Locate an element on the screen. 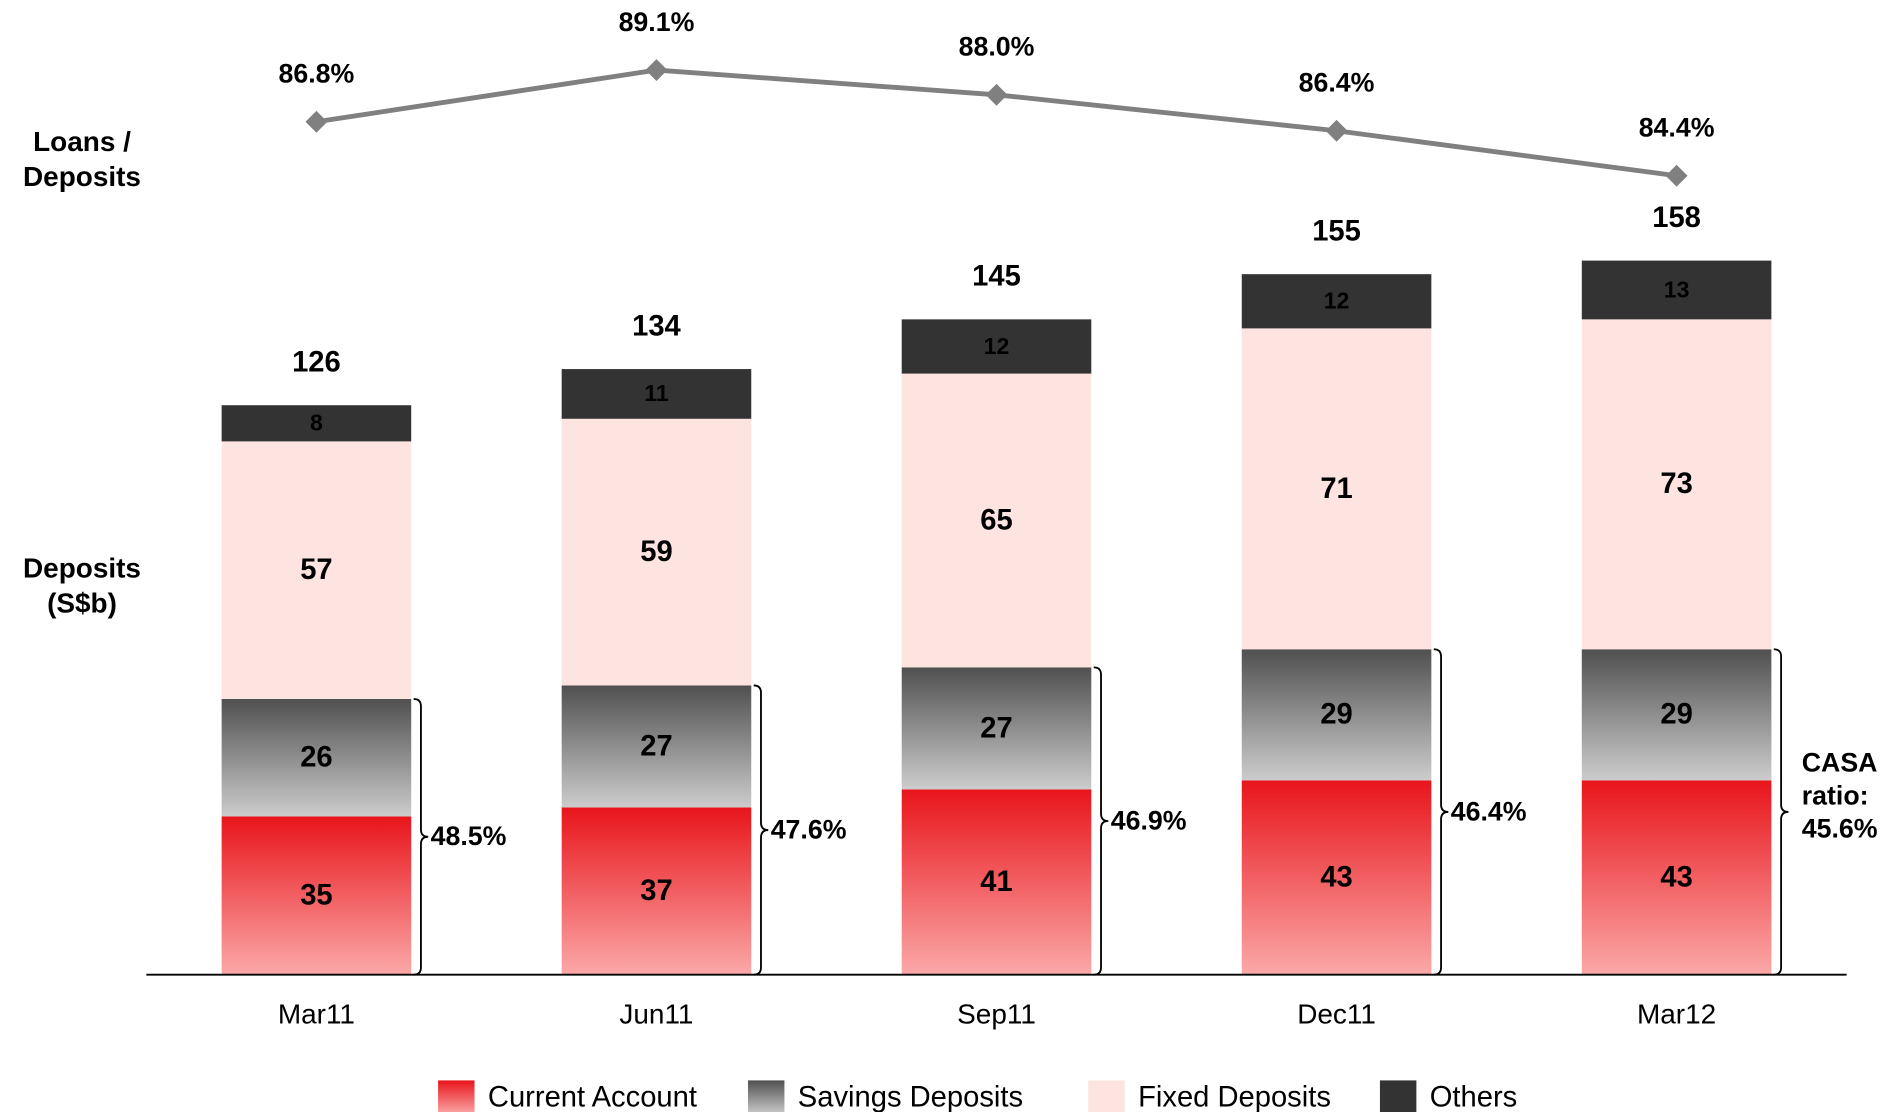 The height and width of the screenshot is (1112, 1897). data-label: 35 is located at coordinates (316, 895).